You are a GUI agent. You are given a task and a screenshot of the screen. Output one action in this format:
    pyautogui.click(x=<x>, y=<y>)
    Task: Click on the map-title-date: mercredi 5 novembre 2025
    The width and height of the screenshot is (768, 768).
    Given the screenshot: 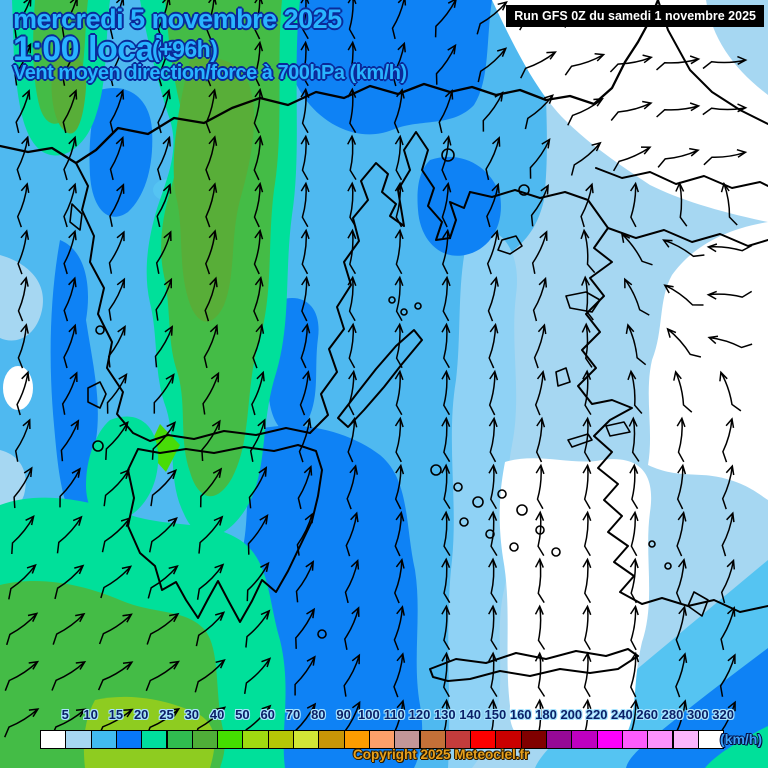 What is the action you would take?
    pyautogui.click(x=177, y=19)
    